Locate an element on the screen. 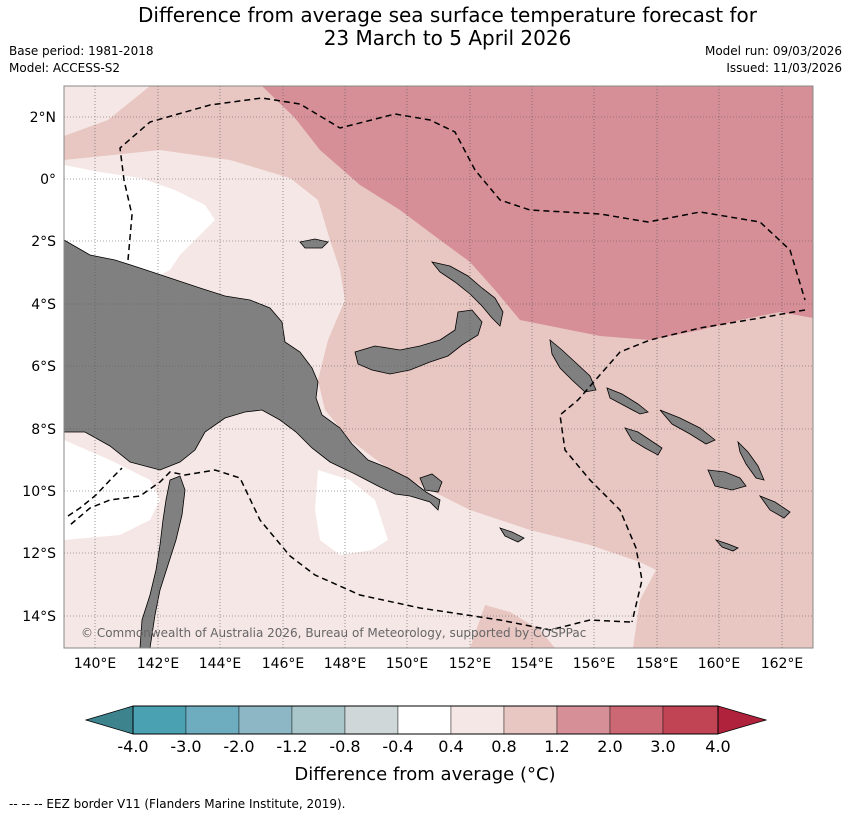 Image resolution: width=850 pixels, height=816 pixels. sst-bin-neutral-coral is located at coordinates (351, 512).